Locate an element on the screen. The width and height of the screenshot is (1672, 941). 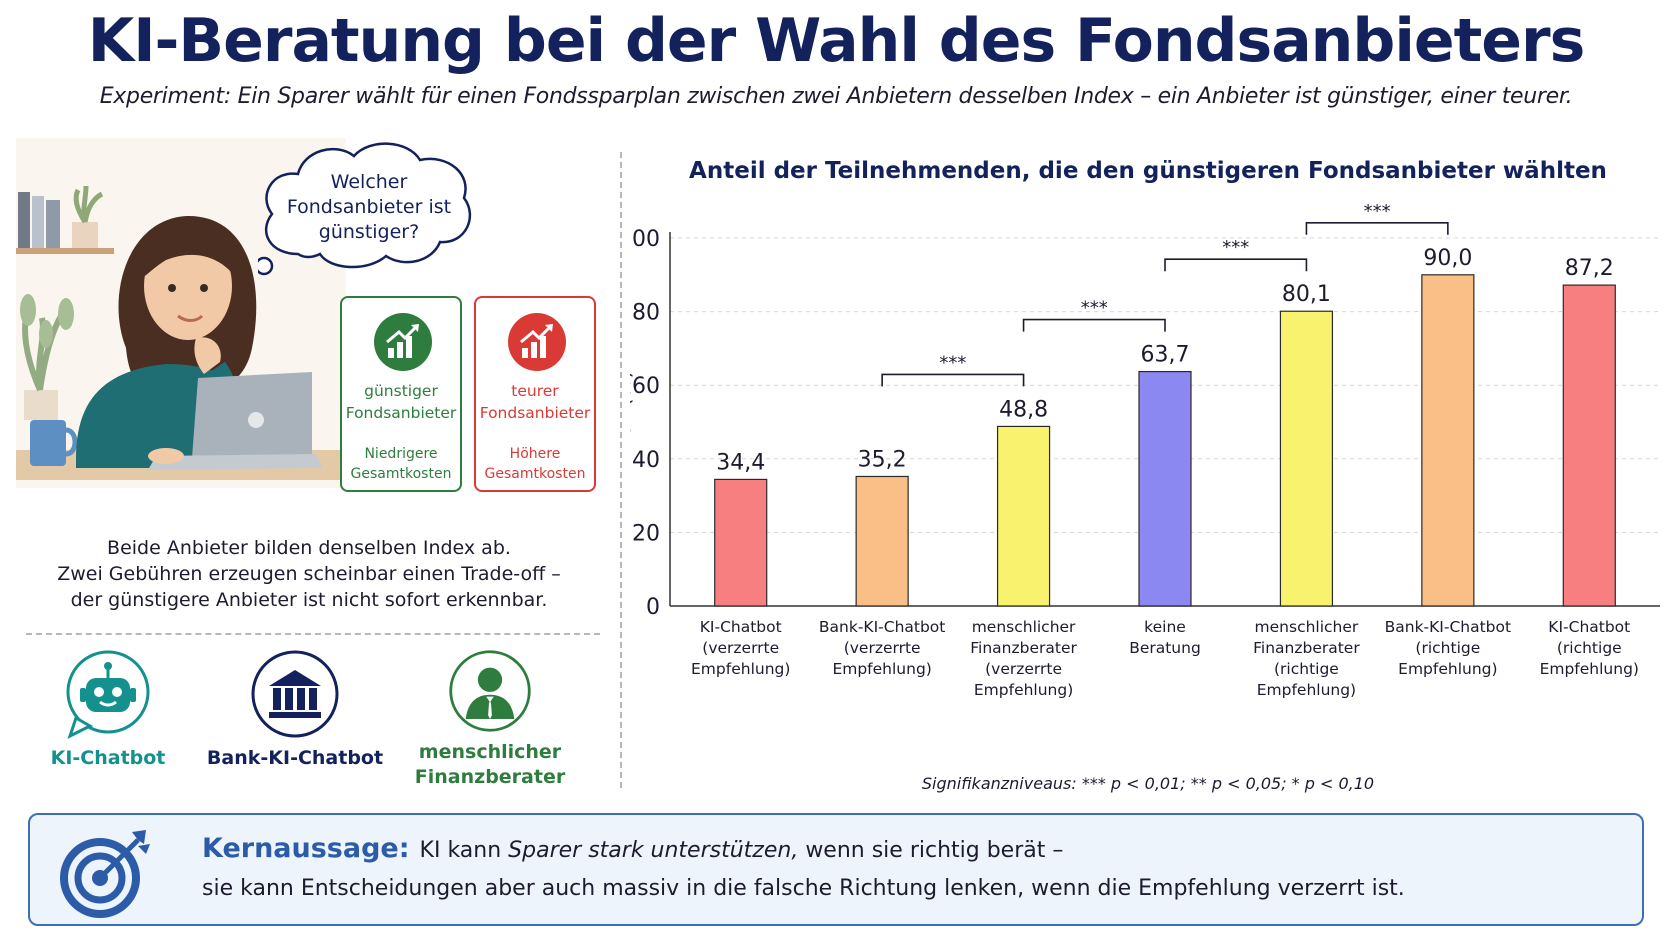
x-tick-label: KI-Chatbot (verzerrte Empfehlung) is located at coordinates (740, 648).